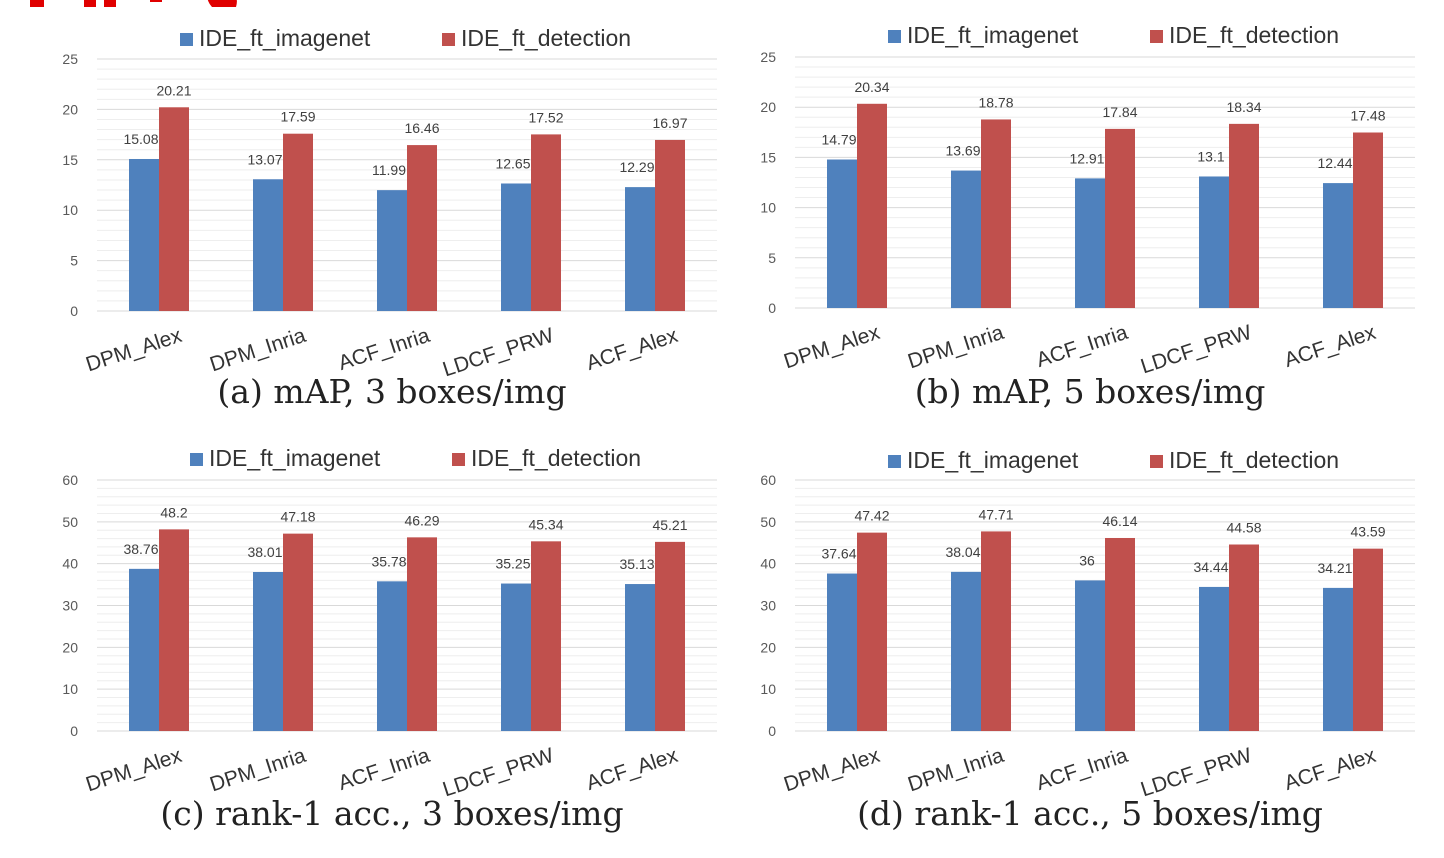 This screenshot has width=1444, height=858. Describe the element at coordinates (512, 564) in the screenshot. I see `data-label: 35.25` at that location.